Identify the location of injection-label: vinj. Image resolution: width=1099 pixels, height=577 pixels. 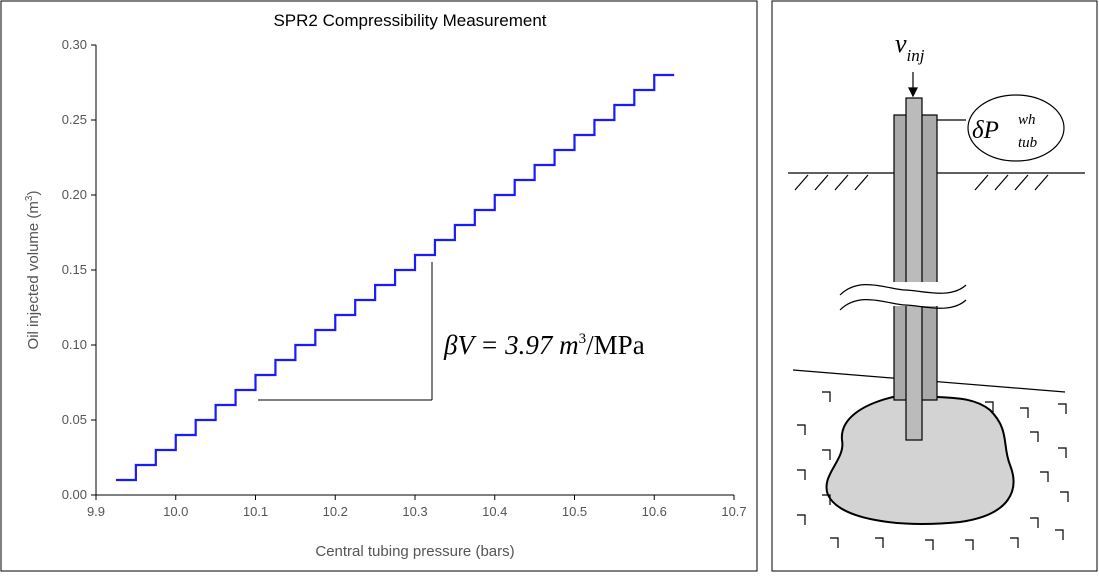
(910, 47).